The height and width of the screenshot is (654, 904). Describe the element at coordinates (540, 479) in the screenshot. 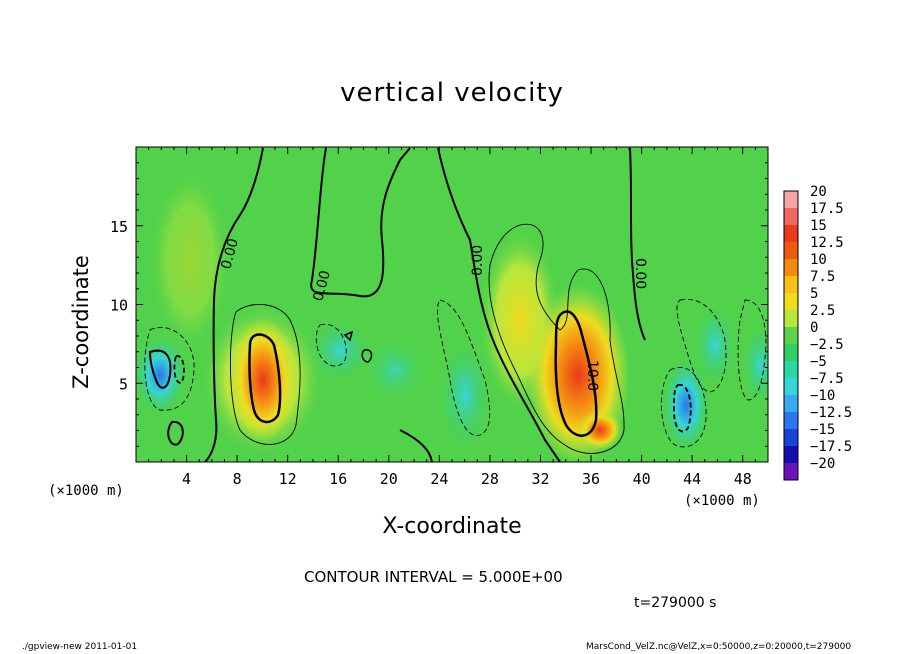

I see `x-tick-label: 32` at that location.